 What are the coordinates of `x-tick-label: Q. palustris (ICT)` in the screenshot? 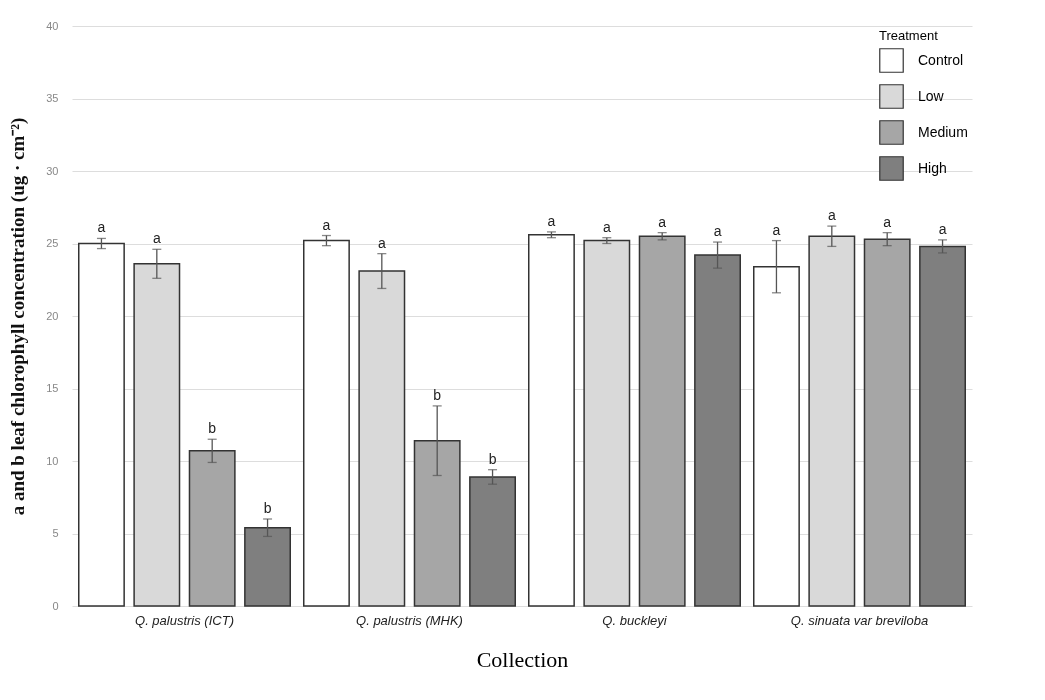 It's located at (184, 620).